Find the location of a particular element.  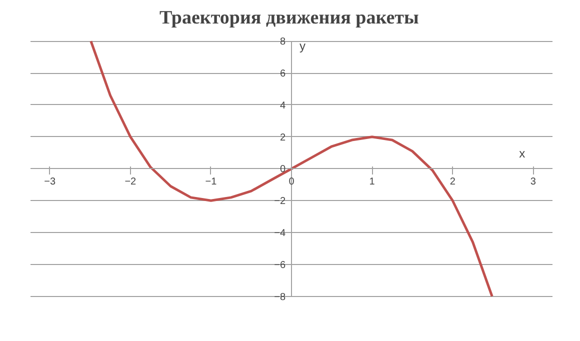

y-tick-label: 6 is located at coordinates (283, 74).